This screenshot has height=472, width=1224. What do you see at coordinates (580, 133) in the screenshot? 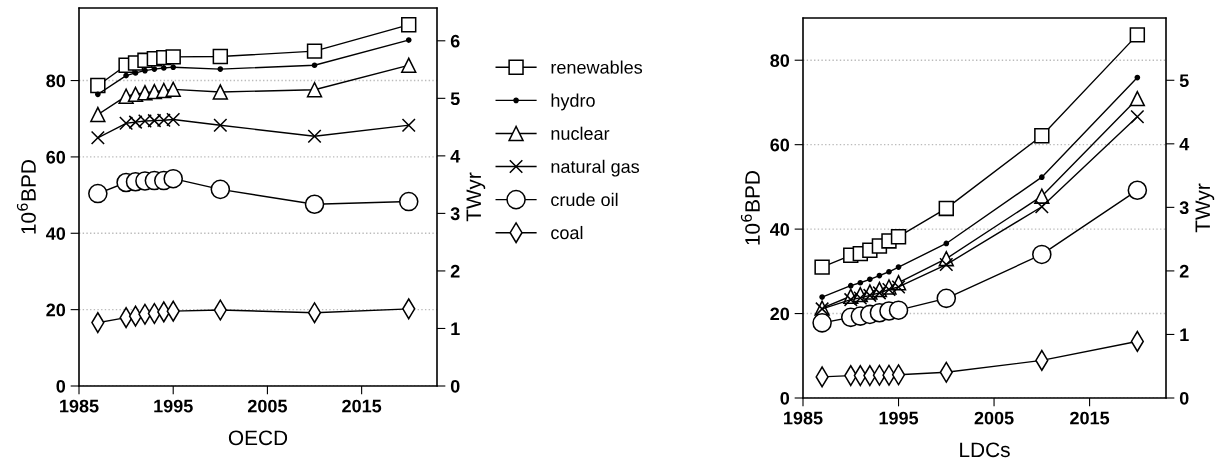
I see `legend-label: nuclear` at bounding box center [580, 133].